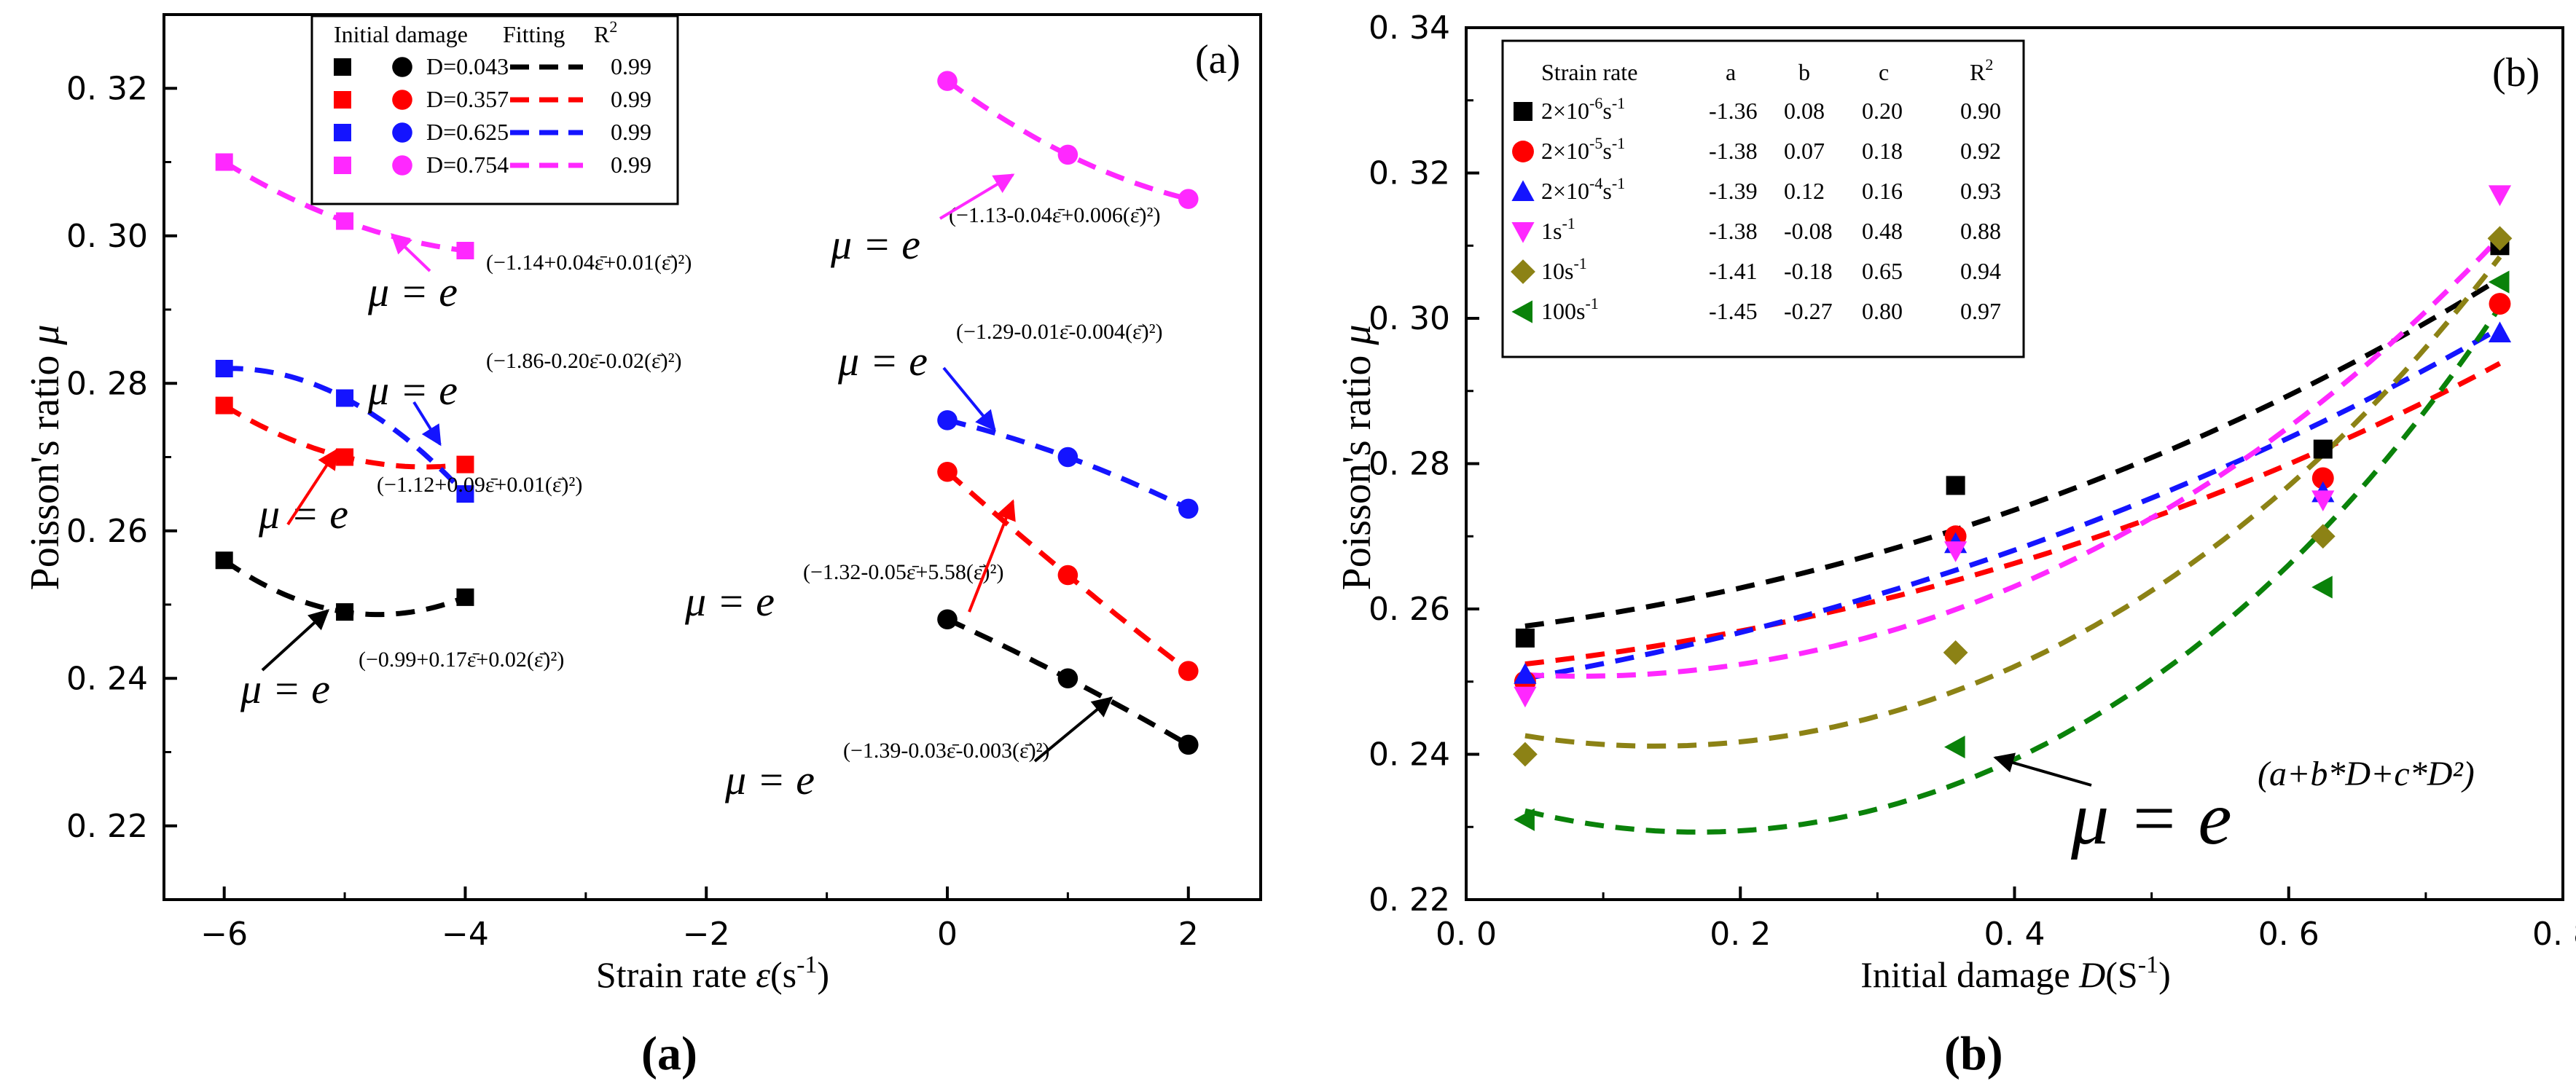 Image resolution: width=2576 pixels, height=1089 pixels. Describe the element at coordinates (1188, 934) in the screenshot. I see `x-tick-label: 2` at that location.